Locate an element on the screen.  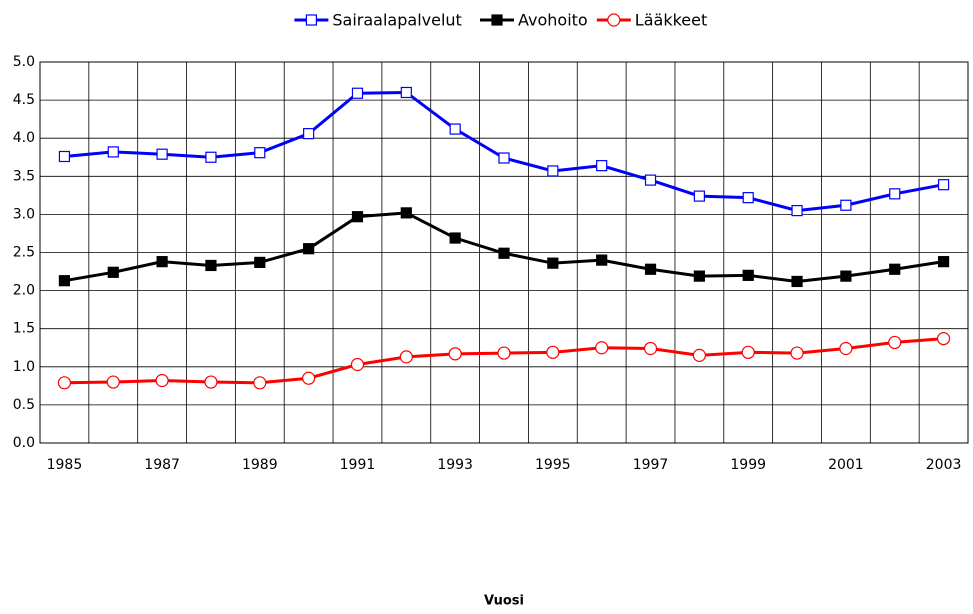
x-tick-label: 1995 is located at coordinates (553, 465).